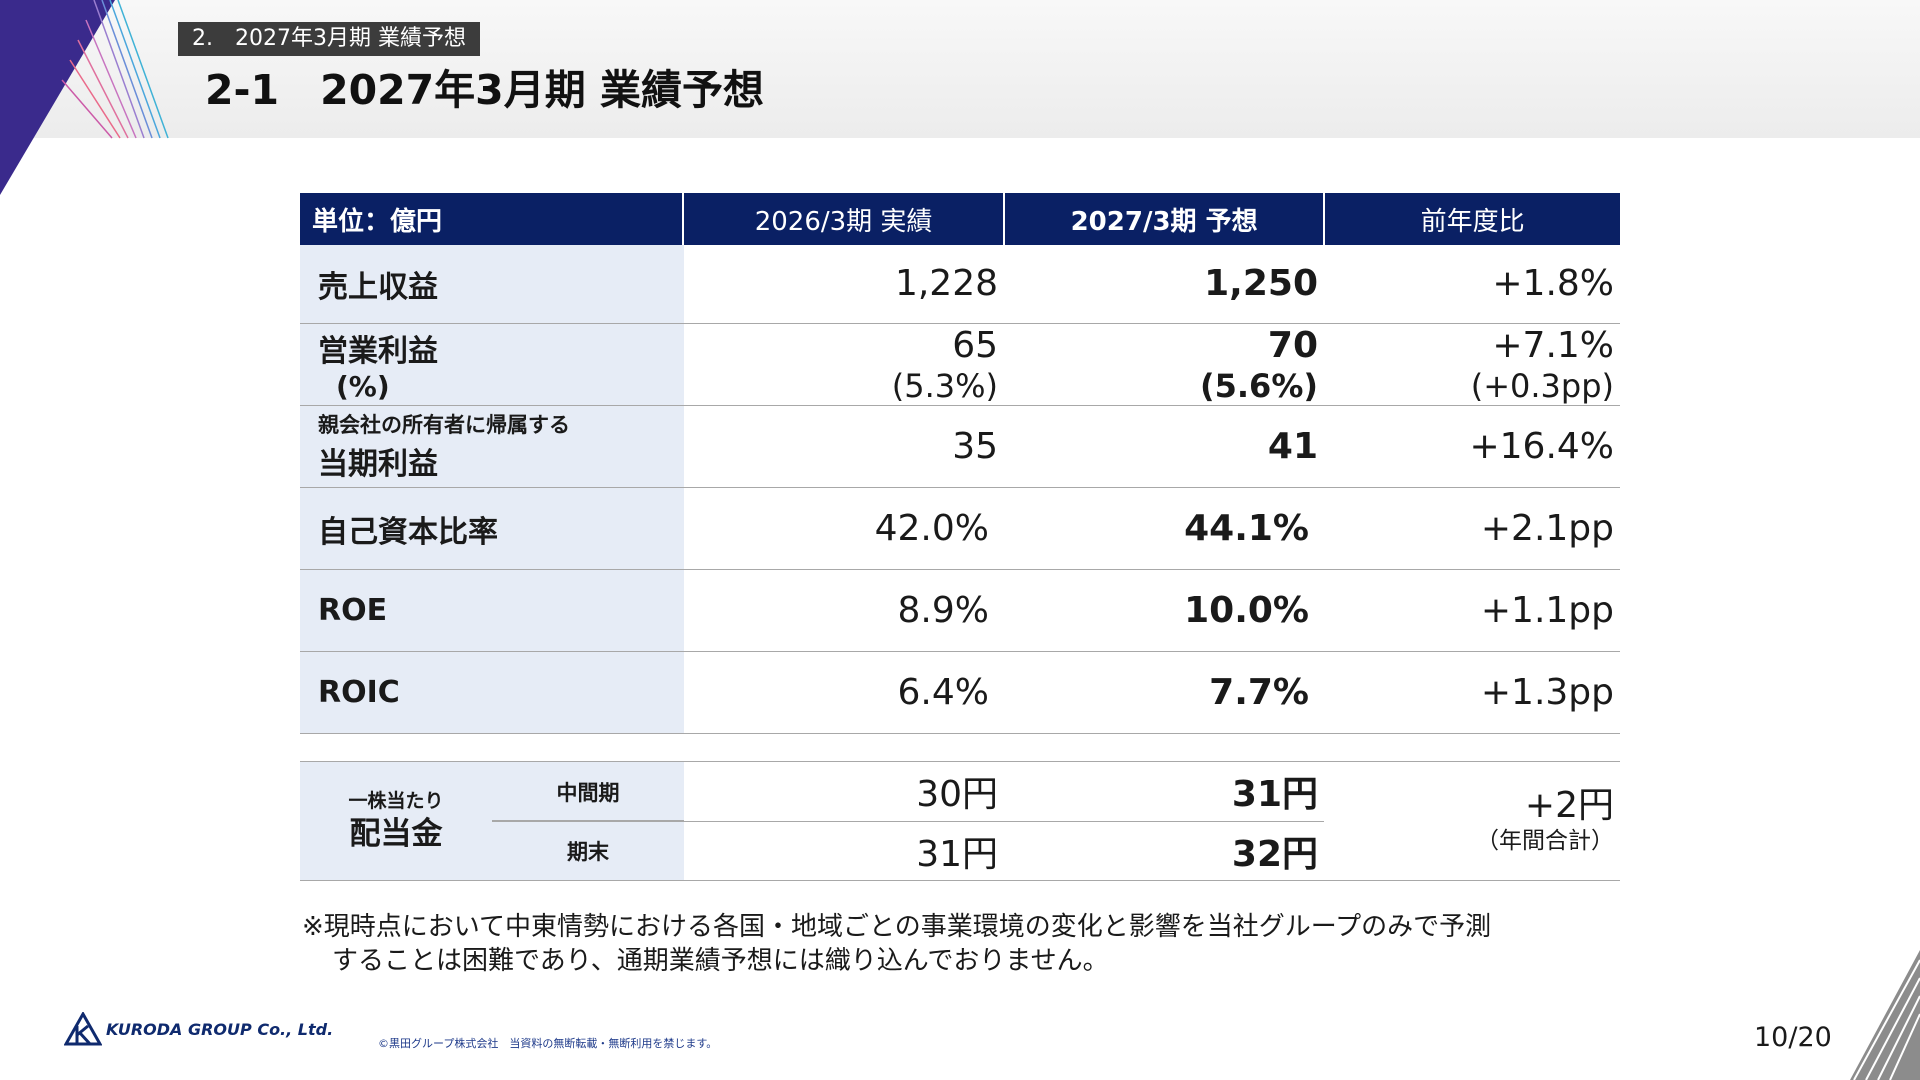 This screenshot has height=1080, width=1920. What do you see at coordinates (1004, 851) in the screenshot?
I see `dividend-row-yearend: 31円 32円` at bounding box center [1004, 851].